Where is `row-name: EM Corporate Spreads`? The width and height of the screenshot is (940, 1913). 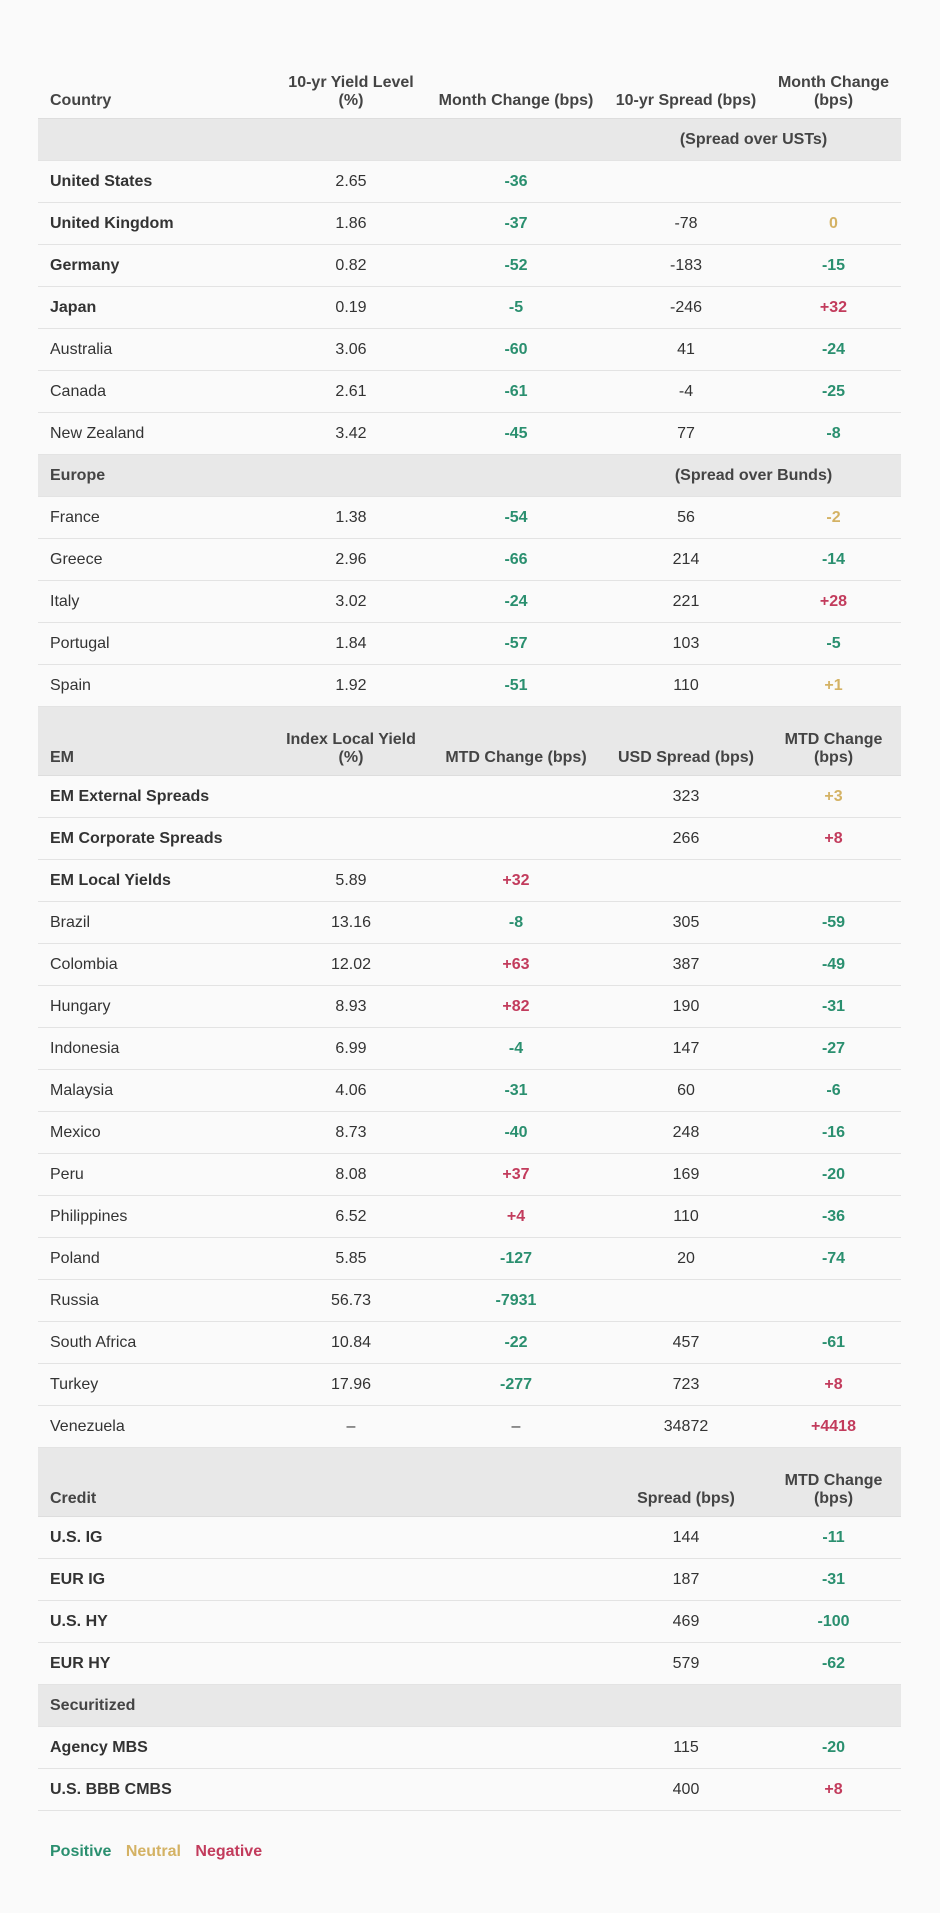
row-name: EM Corporate Spreads is located at coordinates (157, 838).